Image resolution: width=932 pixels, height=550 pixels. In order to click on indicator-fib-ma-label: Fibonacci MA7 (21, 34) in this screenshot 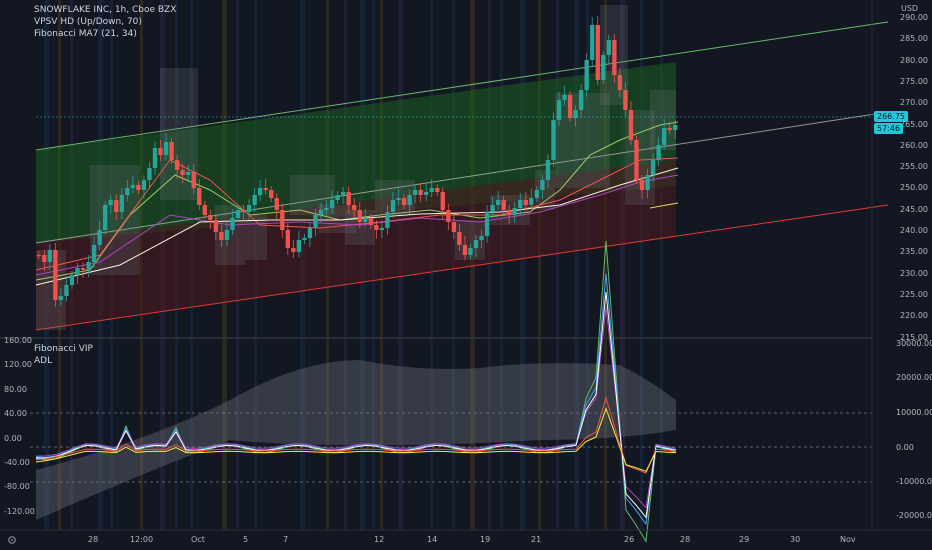, I will do `click(85, 34)`.